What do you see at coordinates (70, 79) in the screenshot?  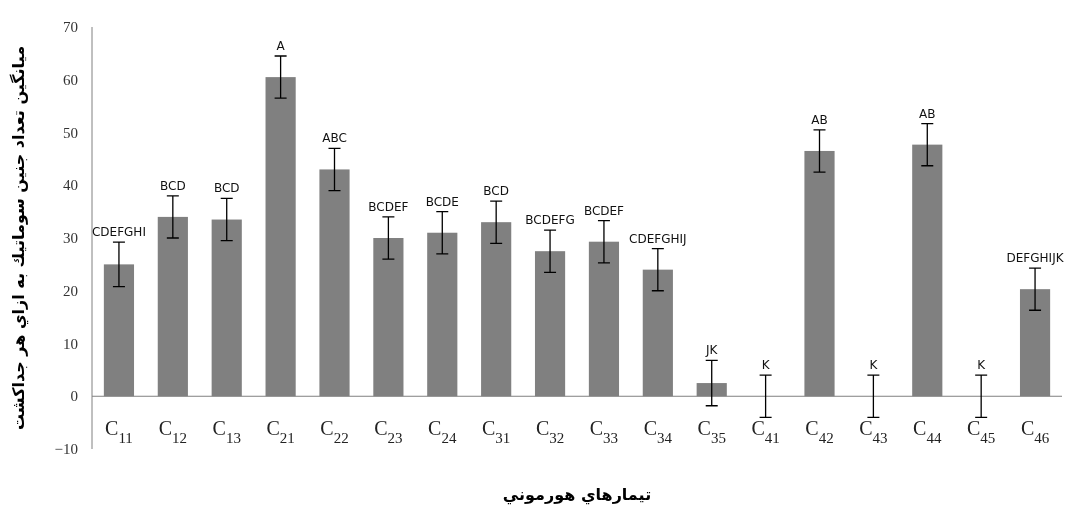 I see `y-tick-label: 60` at bounding box center [70, 79].